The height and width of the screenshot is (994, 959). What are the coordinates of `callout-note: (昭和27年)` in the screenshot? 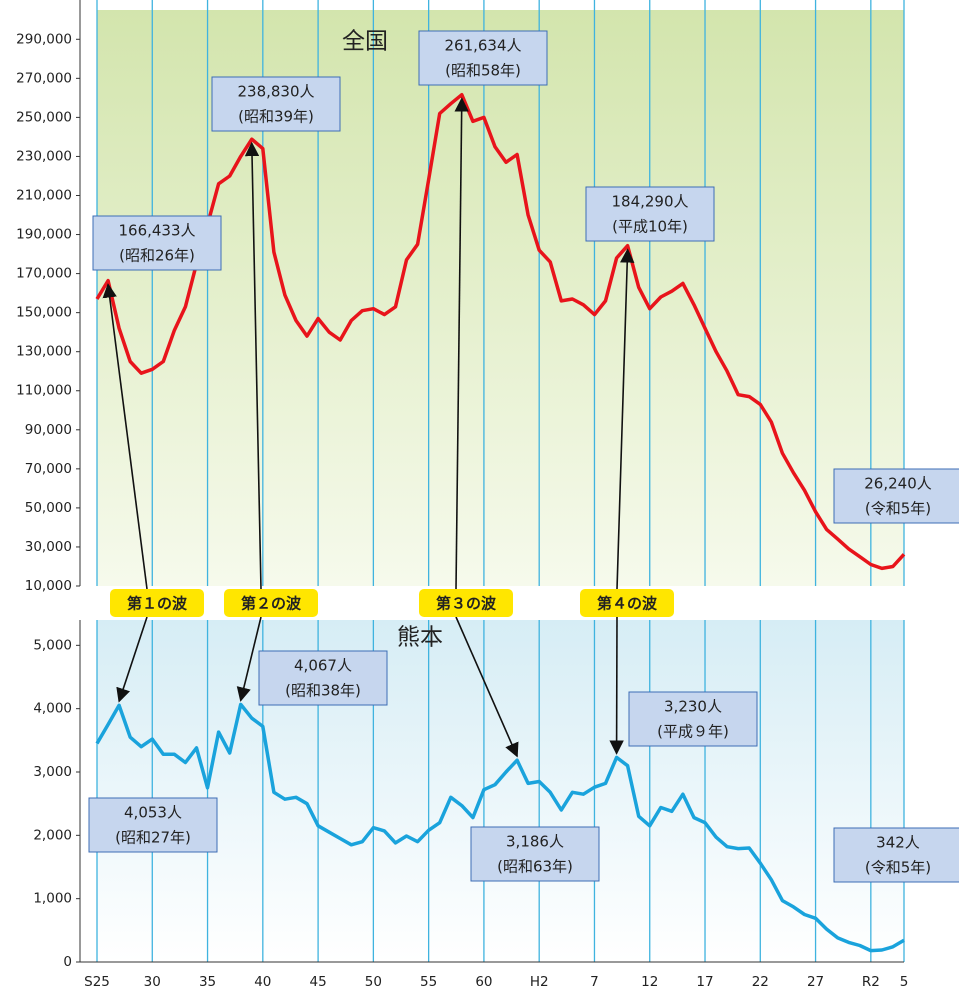 It's located at (153, 838).